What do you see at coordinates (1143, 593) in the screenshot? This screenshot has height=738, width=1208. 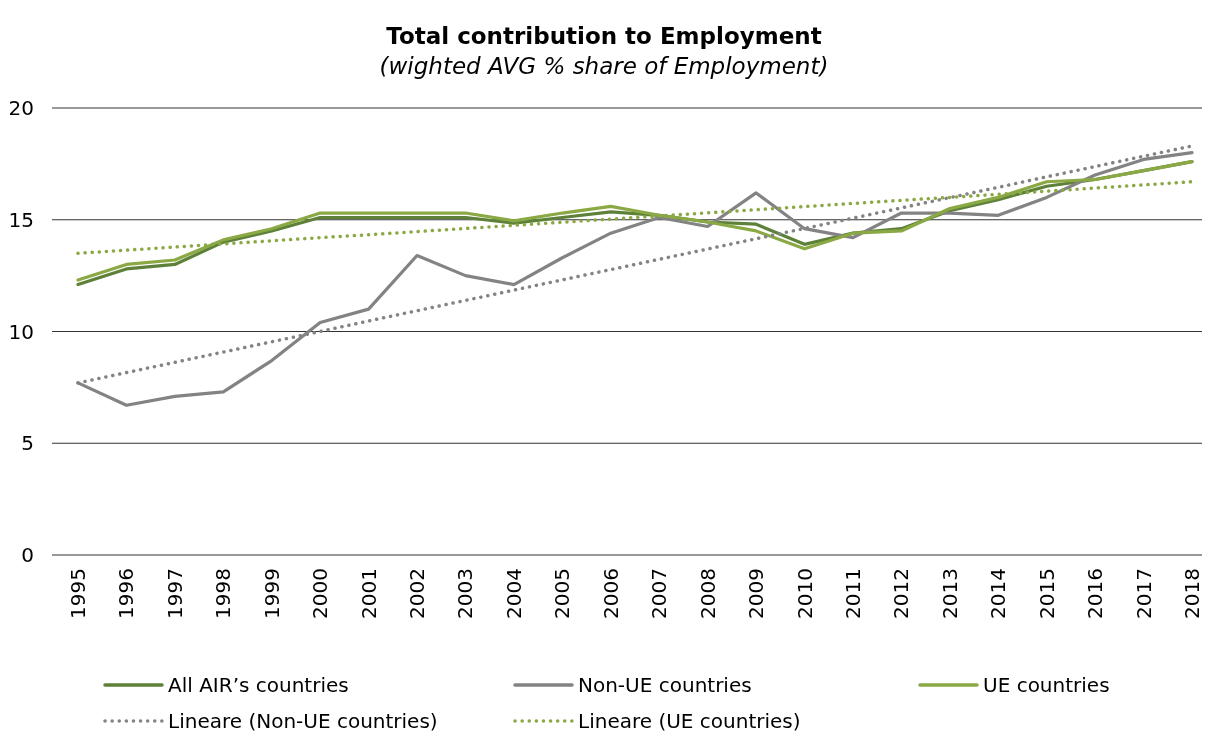 I see `x-tick-label: 2017` at bounding box center [1143, 593].